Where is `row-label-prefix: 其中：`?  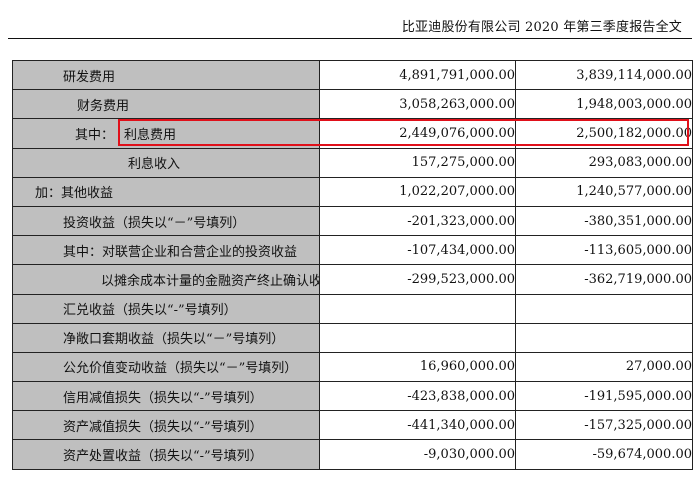
row-label-prefix: 其中： is located at coordinates (95, 135).